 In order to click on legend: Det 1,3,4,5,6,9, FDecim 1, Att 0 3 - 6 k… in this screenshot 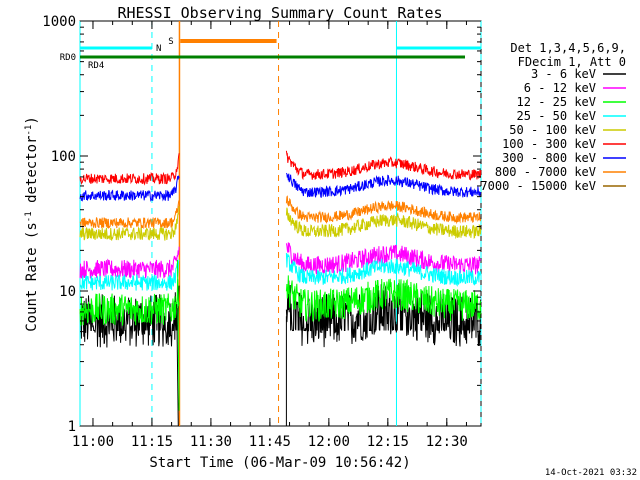, I will do `click(553, 117)`.